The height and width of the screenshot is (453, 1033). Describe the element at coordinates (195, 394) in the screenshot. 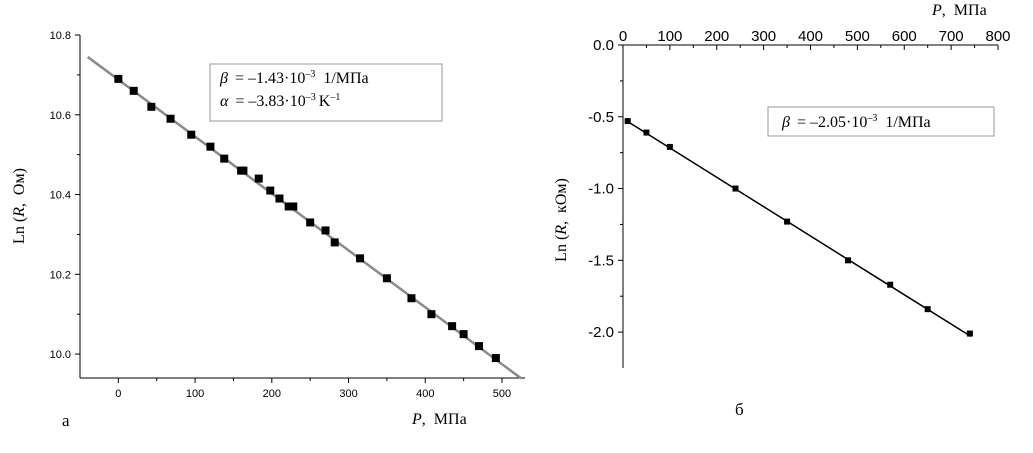

I see `chart-a-x-tick-label: 100` at that location.